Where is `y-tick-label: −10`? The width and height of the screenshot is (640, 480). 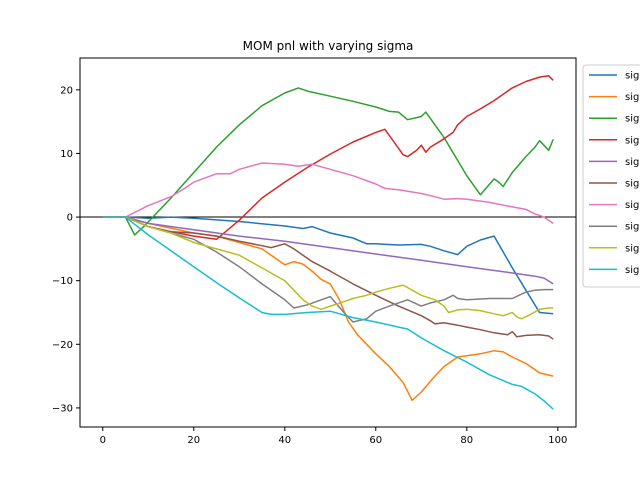 y-tick-label: −10 is located at coordinates (62, 281).